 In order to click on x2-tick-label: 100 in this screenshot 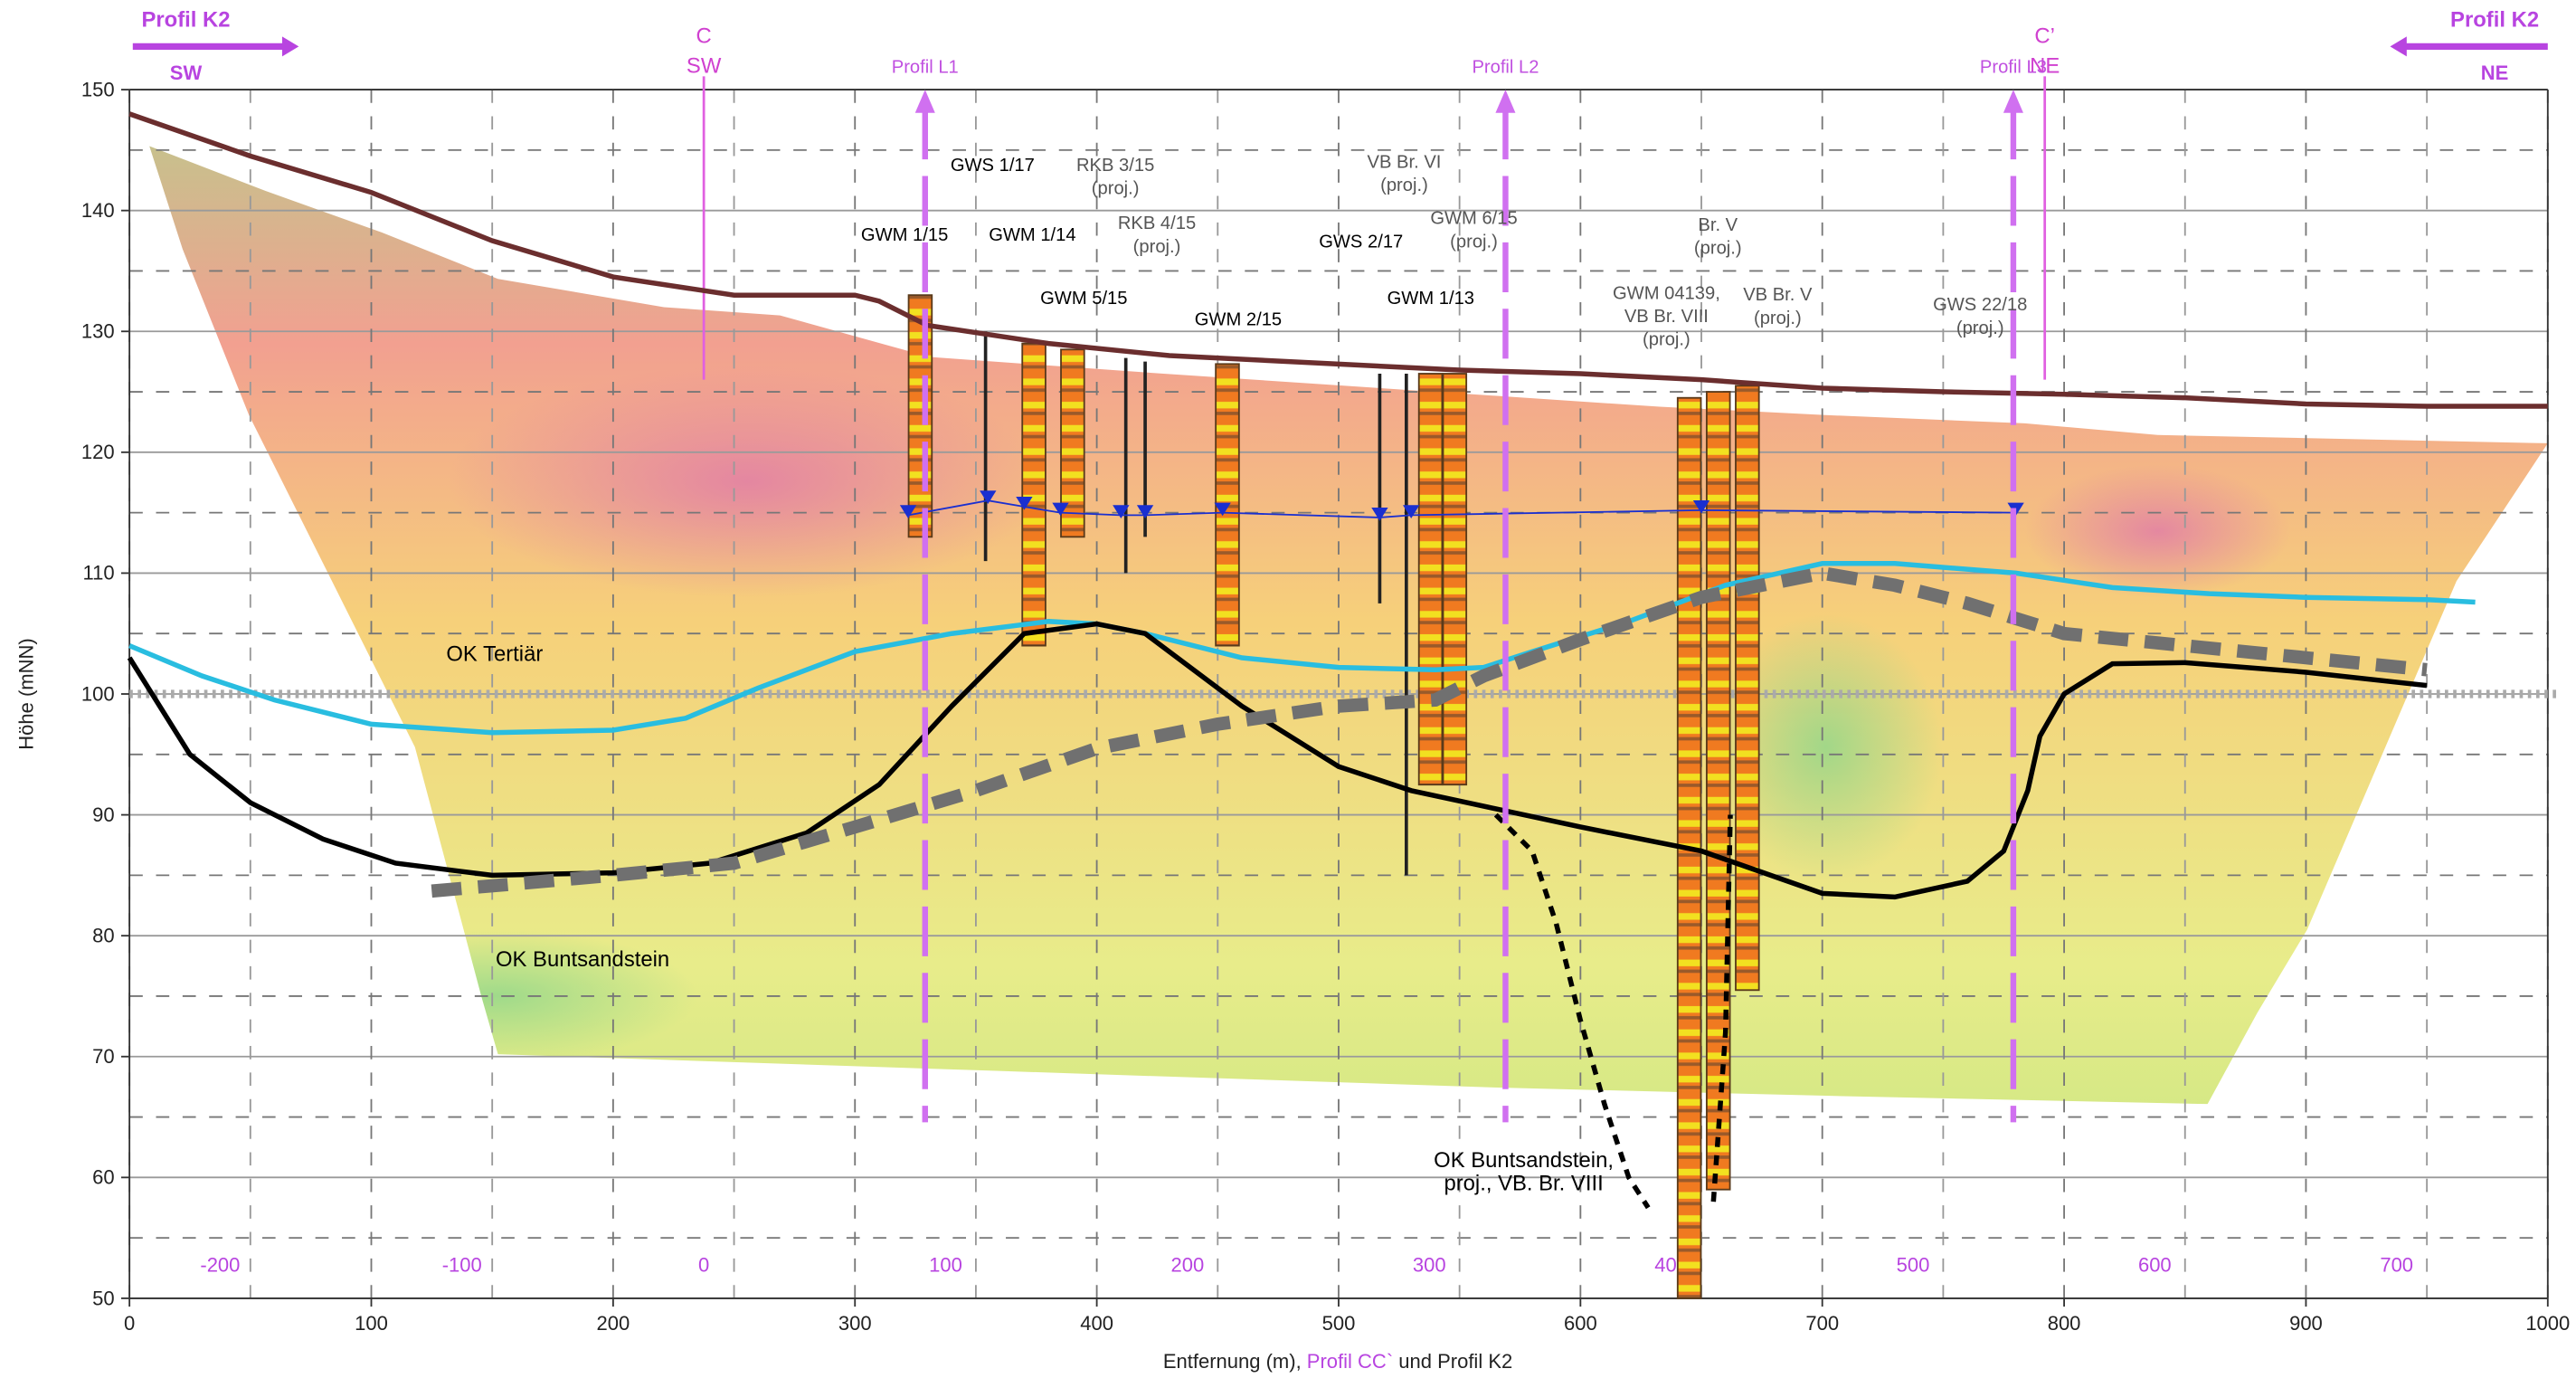, I will do `click(945, 1266)`.